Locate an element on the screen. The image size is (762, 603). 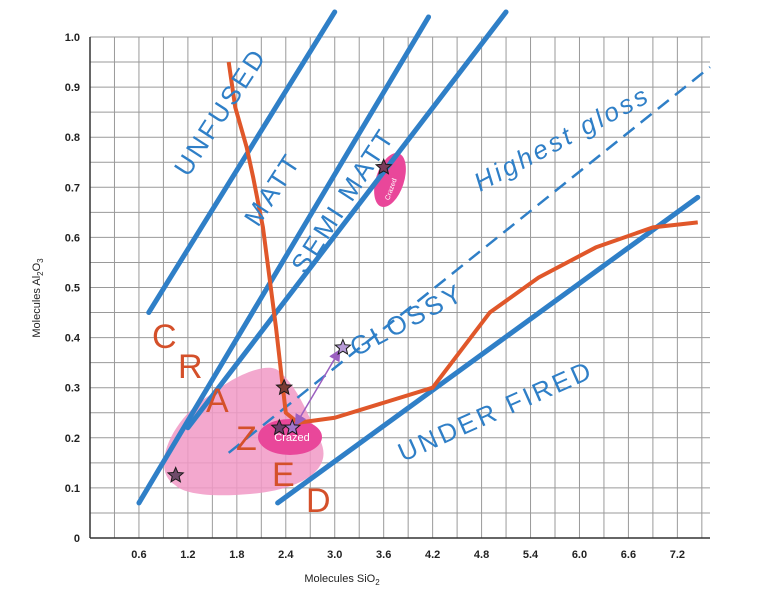
x-tick-label: 7.2 is located at coordinates (677, 555).